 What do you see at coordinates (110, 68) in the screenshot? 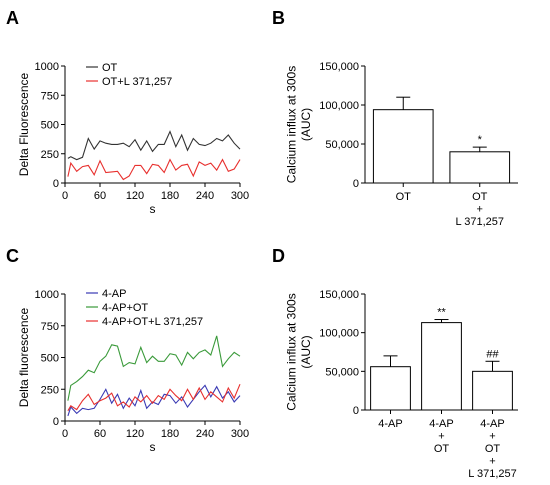
I see `legend-label: OT` at bounding box center [110, 68].